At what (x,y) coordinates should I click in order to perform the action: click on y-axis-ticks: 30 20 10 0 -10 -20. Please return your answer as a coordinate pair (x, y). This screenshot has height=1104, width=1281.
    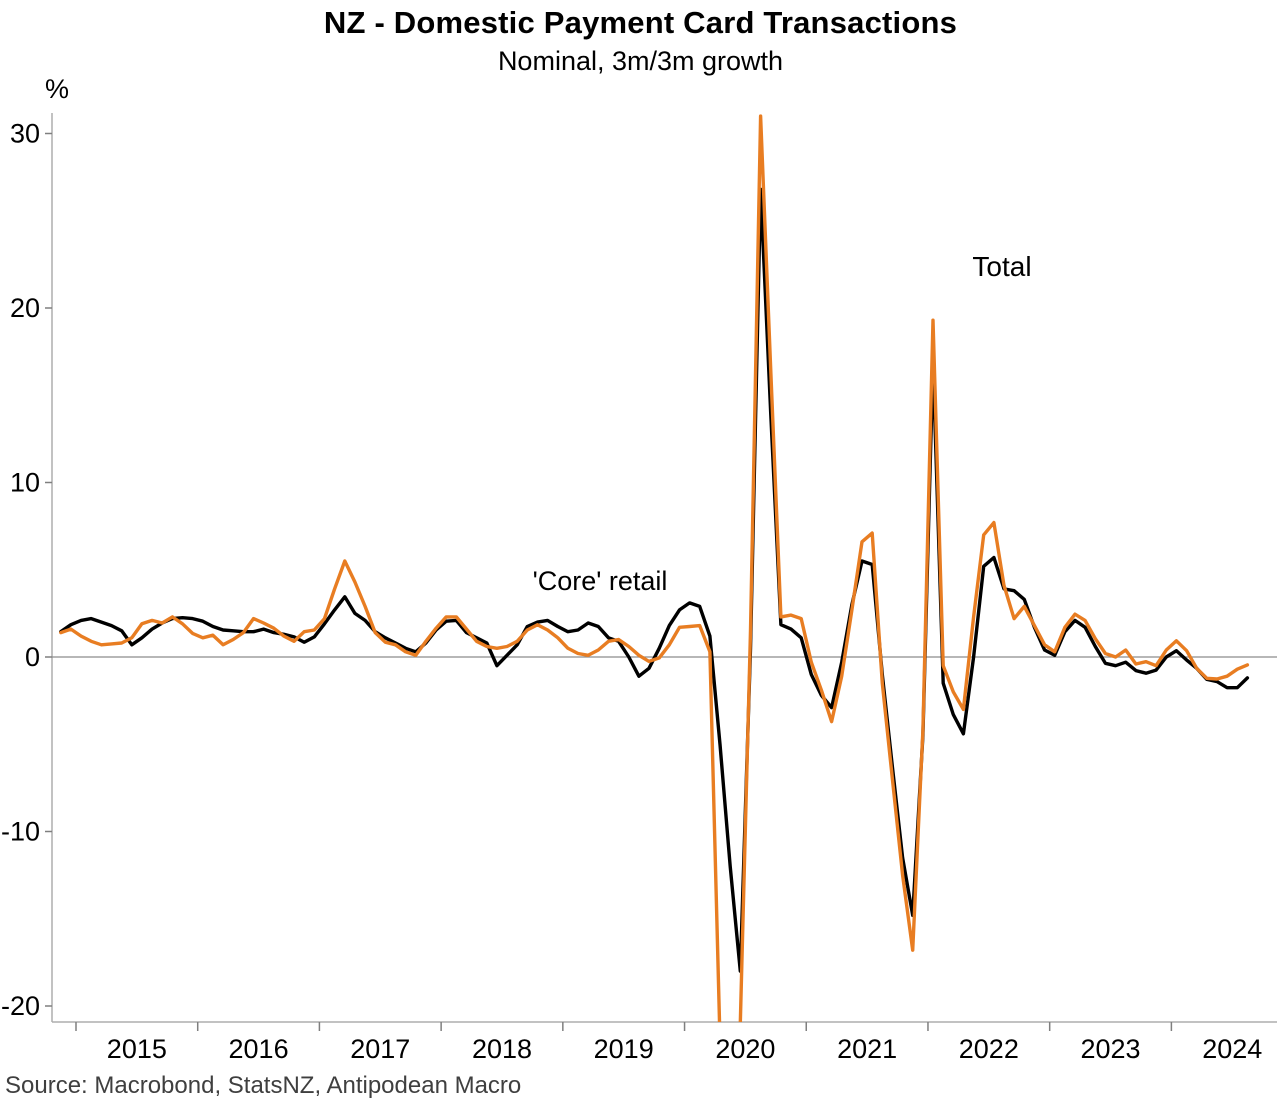
    Looking at the image, I should click on (26, 570).